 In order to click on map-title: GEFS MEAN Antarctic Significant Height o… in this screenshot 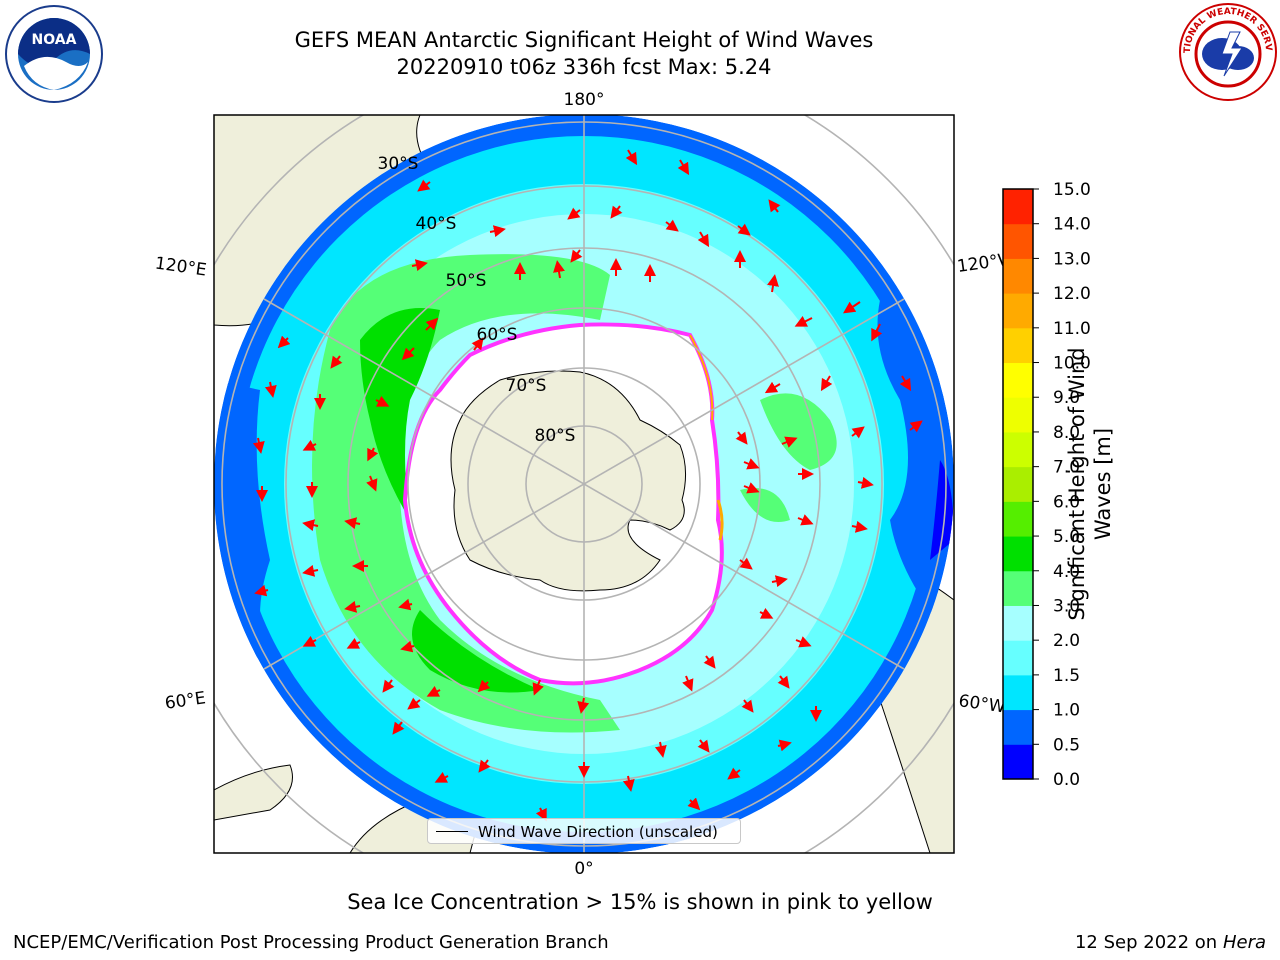, I will do `click(584, 40)`.